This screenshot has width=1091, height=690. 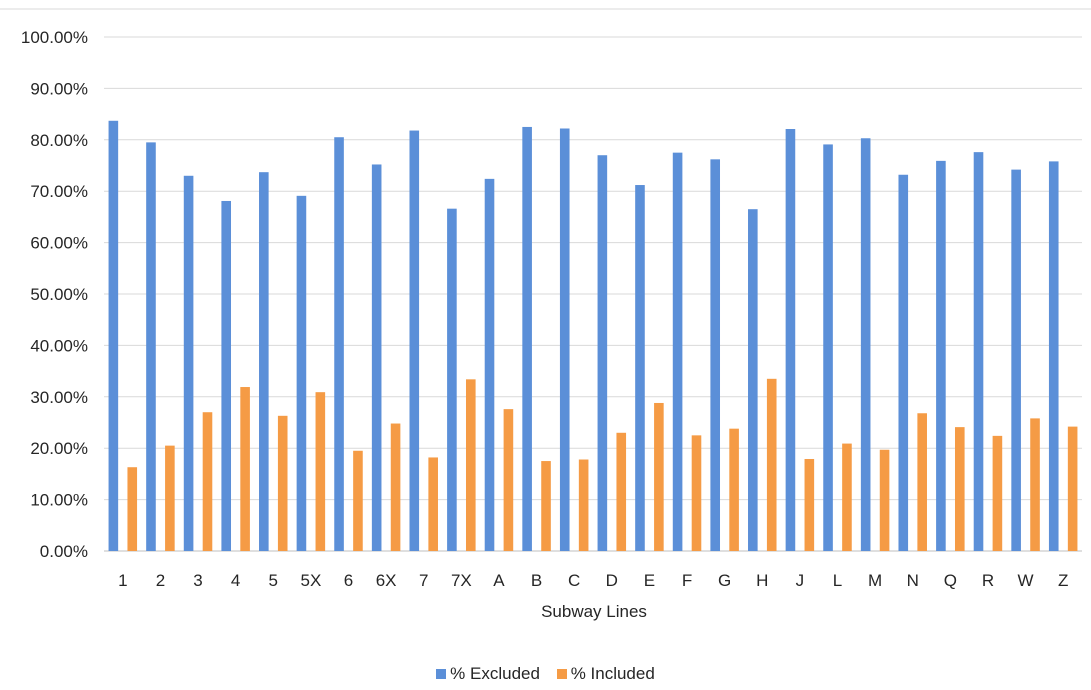 I want to click on legend-item-excluded: % Excluded, so click(x=488, y=674).